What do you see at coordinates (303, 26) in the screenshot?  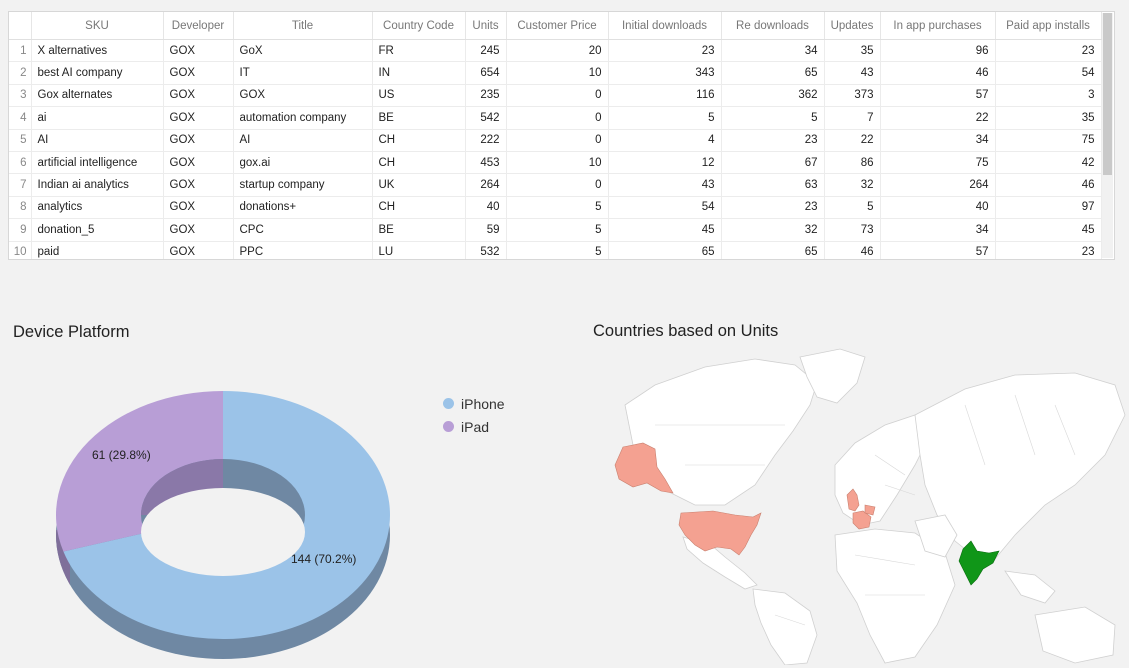 I see `column-header-title: Title` at bounding box center [303, 26].